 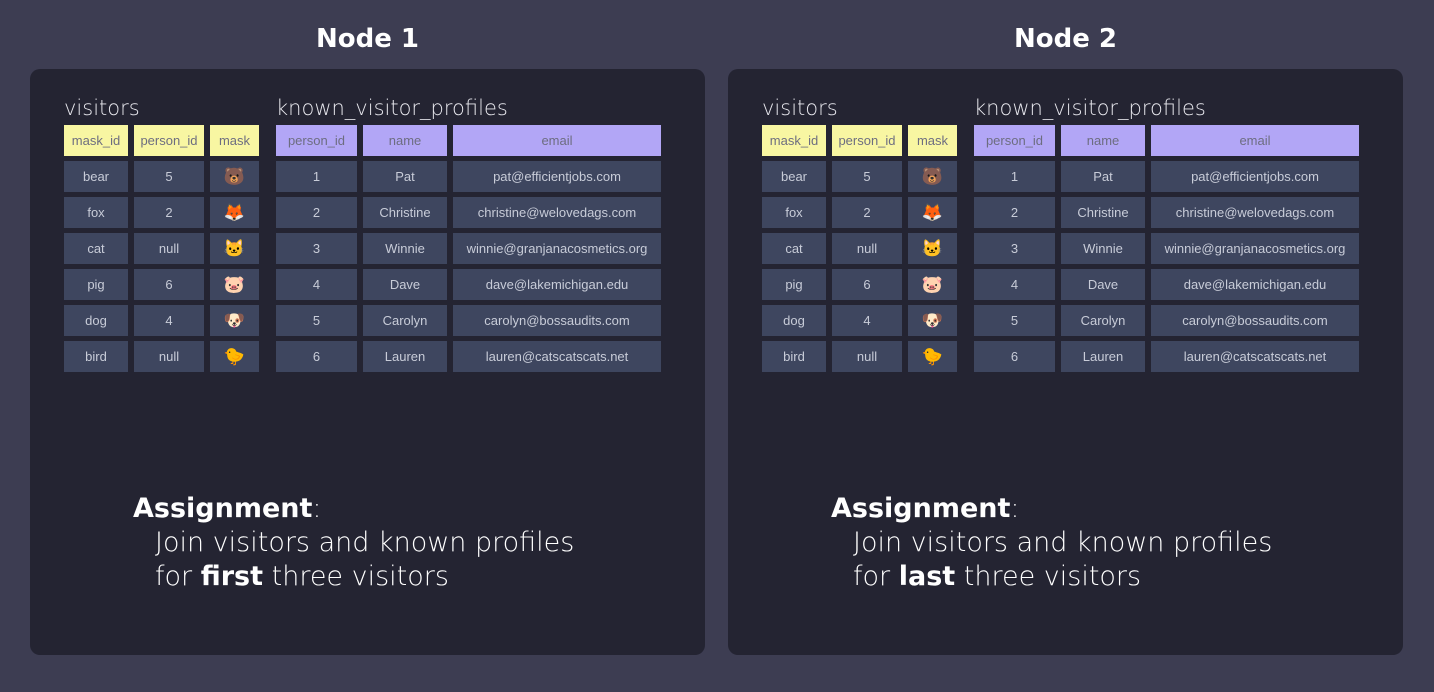 What do you see at coordinates (932, 248) in the screenshot?
I see `mask-emoji-icon: 🐱` at bounding box center [932, 248].